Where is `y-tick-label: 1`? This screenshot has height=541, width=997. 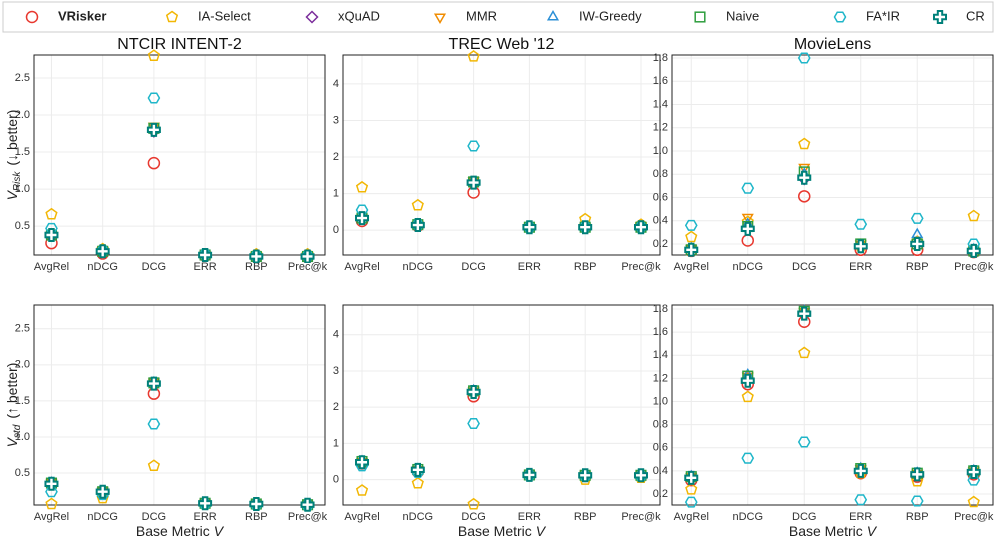 y-tick-label: 1 is located at coordinates (336, 193).